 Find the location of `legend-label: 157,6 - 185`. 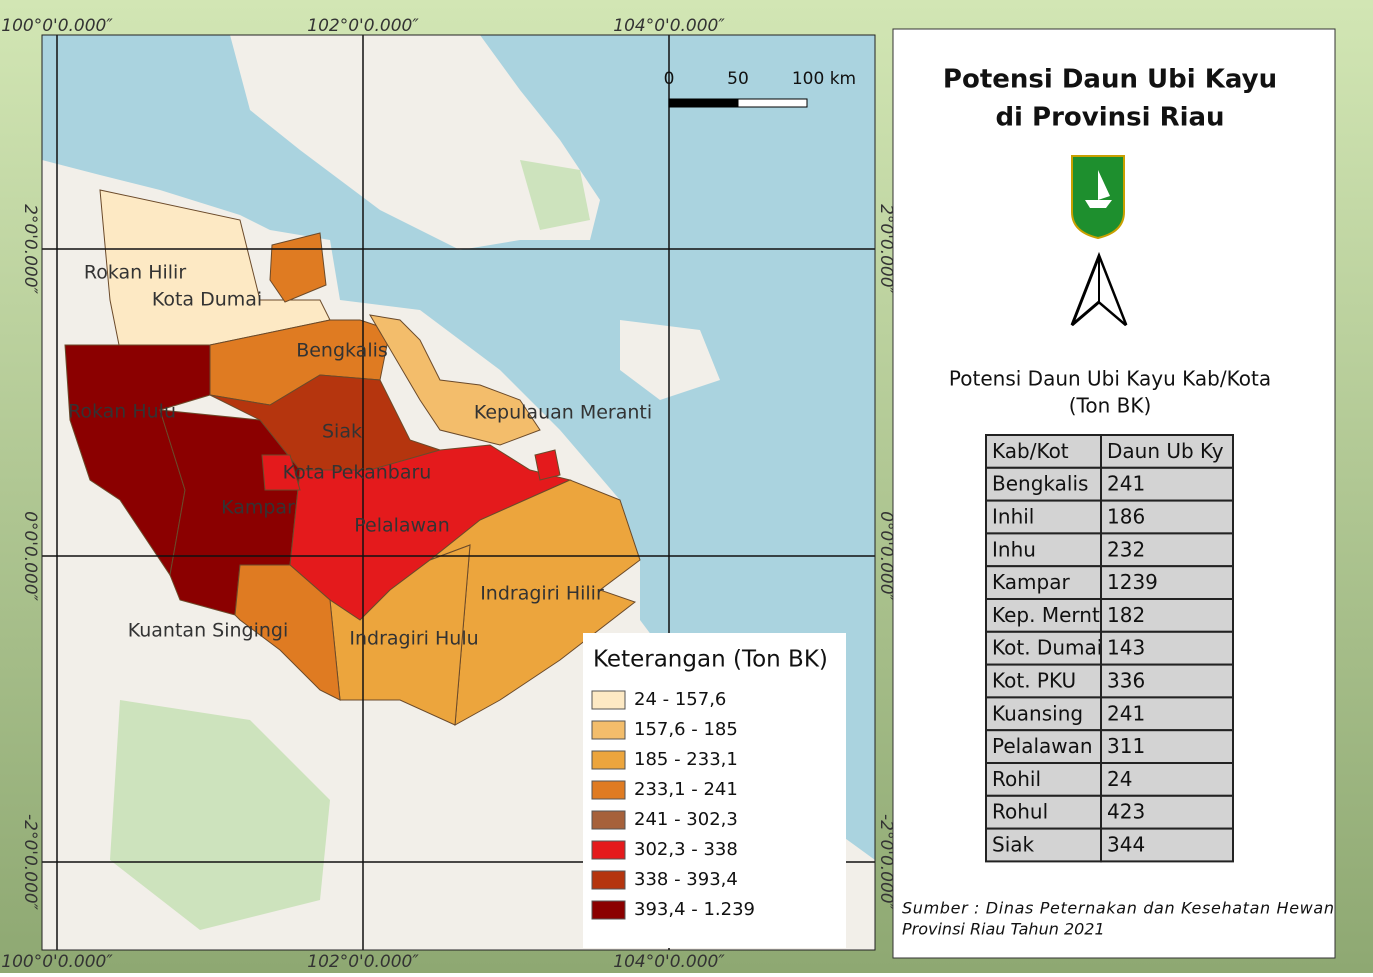

legend-label: 157,6 - 185 is located at coordinates (686, 729).